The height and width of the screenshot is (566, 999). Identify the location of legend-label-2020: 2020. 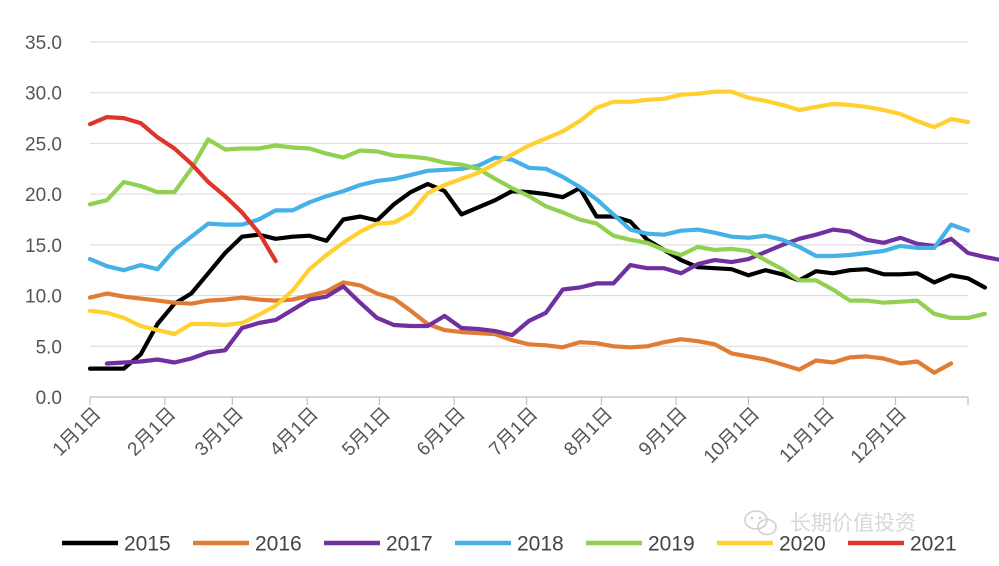
(802, 544).